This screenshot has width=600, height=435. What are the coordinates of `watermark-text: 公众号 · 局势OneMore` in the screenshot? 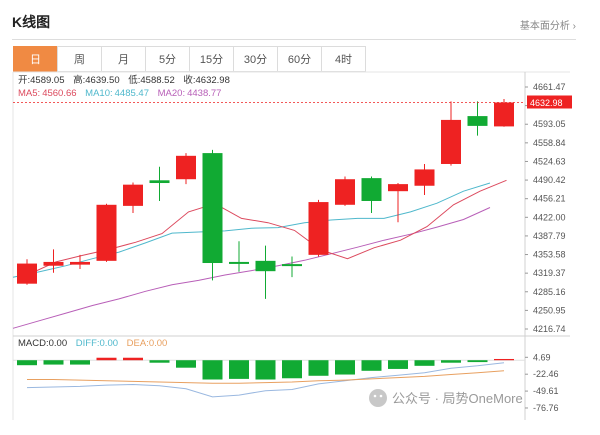 It's located at (457, 398).